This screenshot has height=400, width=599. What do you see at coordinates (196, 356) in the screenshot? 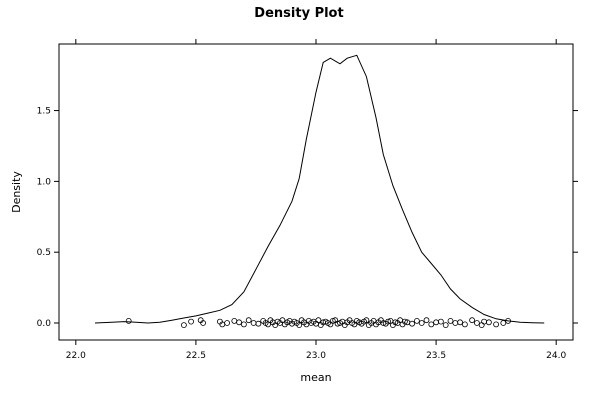
I see `x-tick-label: 22.5` at bounding box center [196, 356].